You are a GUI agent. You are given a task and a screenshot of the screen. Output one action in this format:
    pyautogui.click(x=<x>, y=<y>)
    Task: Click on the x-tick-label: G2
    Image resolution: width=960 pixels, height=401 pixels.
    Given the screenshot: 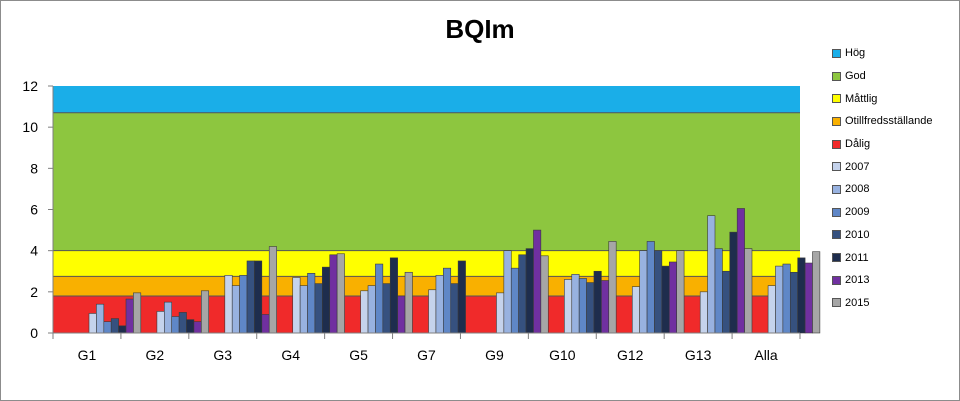 What is the action you would take?
    pyautogui.click(x=155, y=355)
    